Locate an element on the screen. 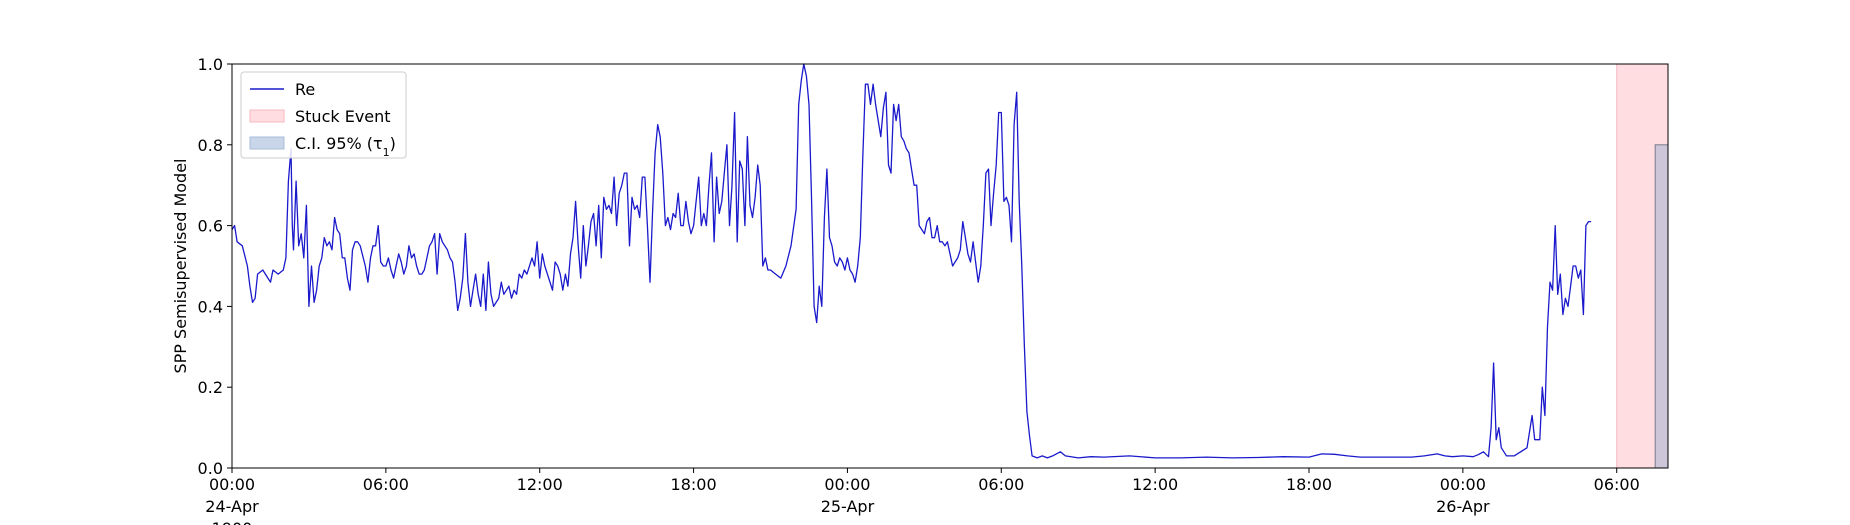 Image resolution: width=1850 pixels, height=525 pixels. y-tick-label: 0.0 is located at coordinates (210, 468).